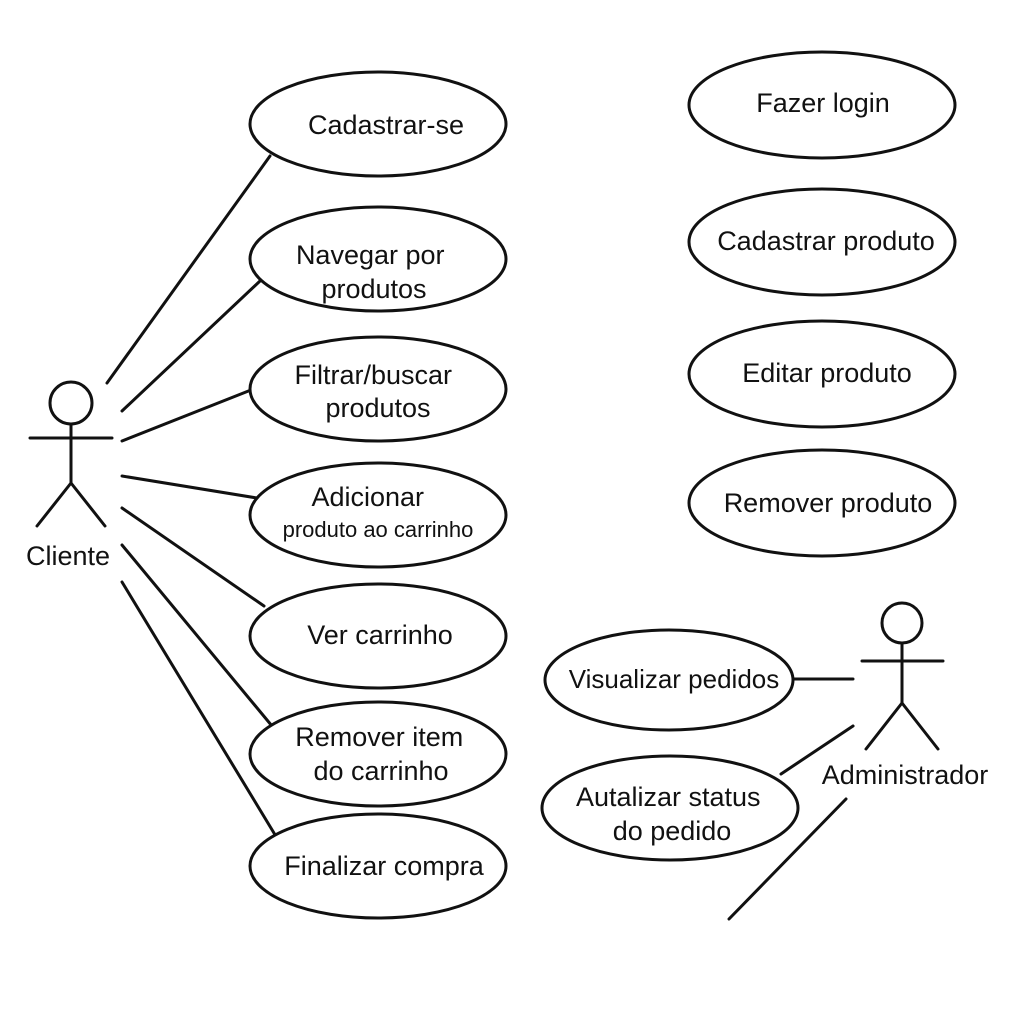 Image resolution: width=1024 pixels, height=1024 pixels. I want to click on association-cliente-cadastrar-se, so click(188, 269).